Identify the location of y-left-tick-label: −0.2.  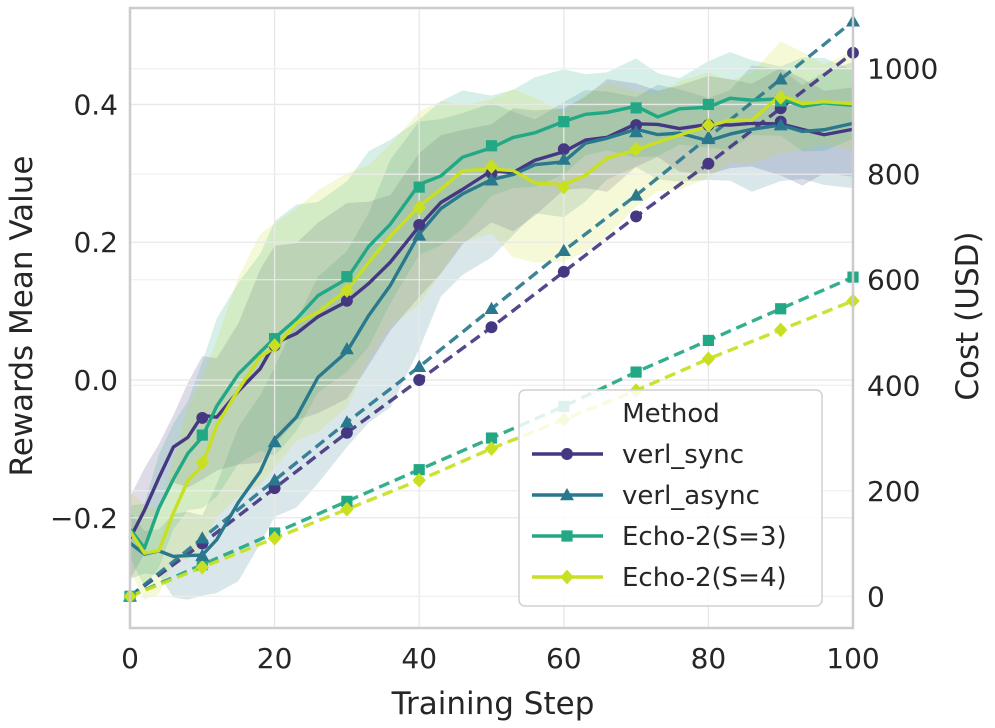
(84, 518).